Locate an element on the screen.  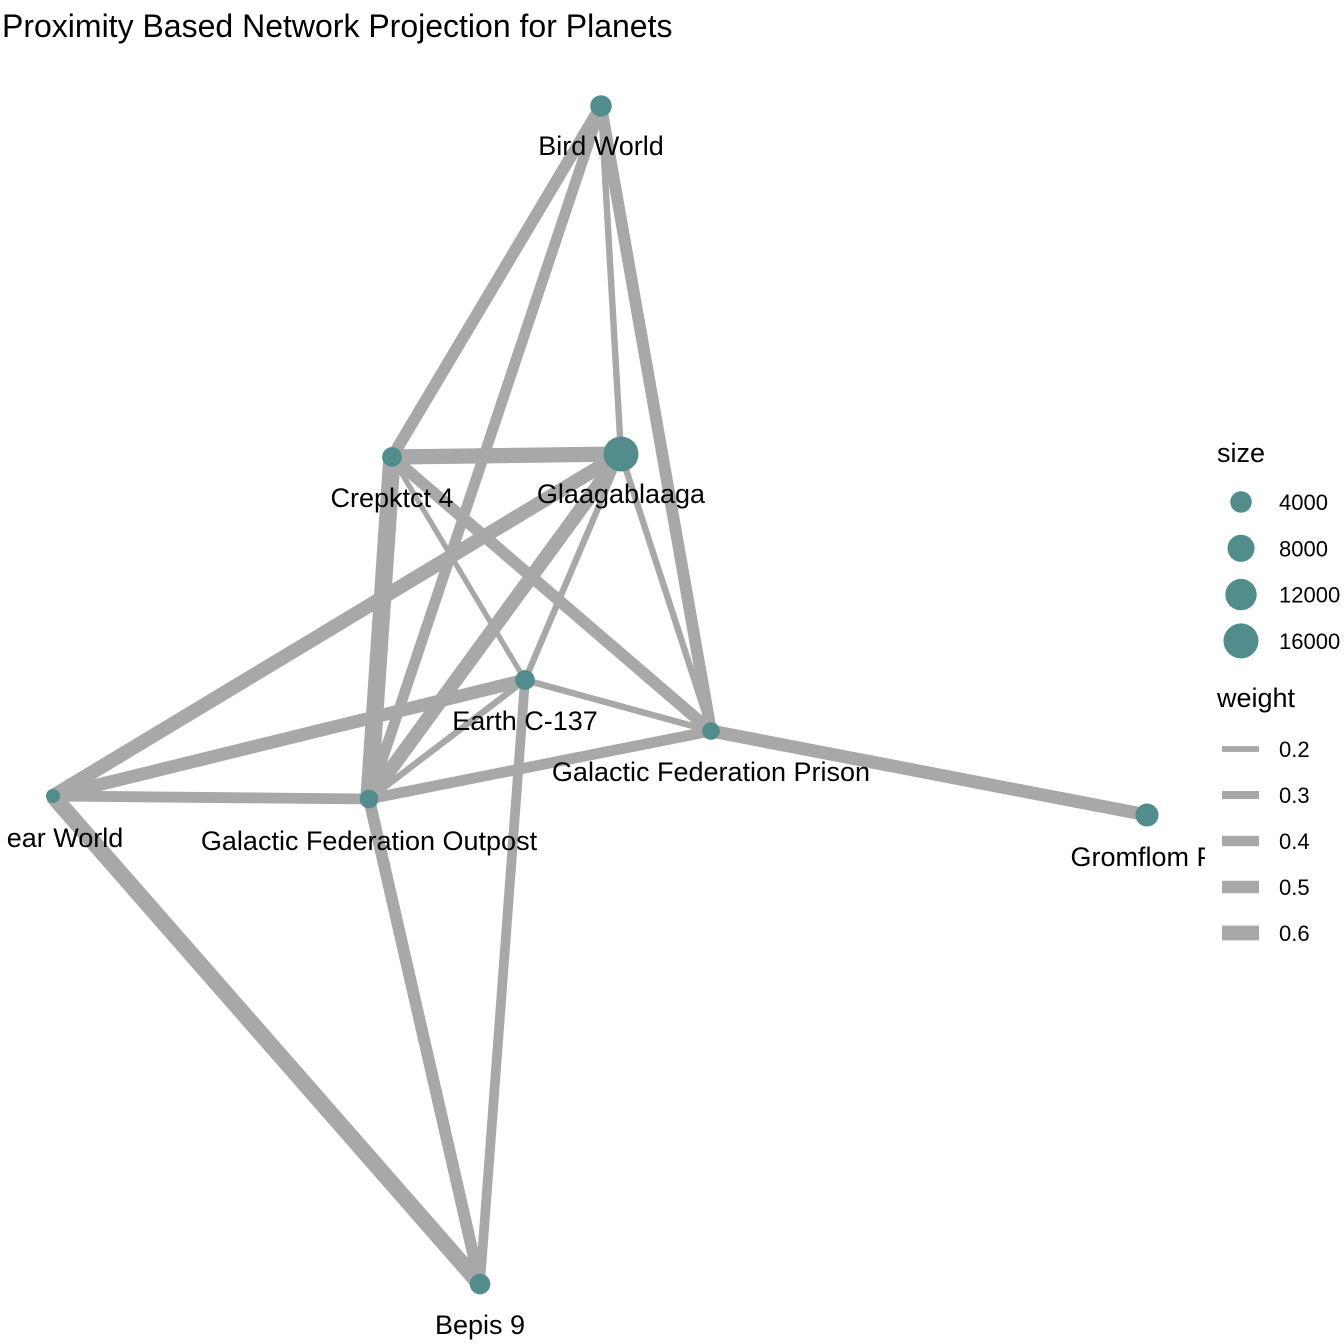
node-label-bepis: Bepis 9 is located at coordinates (480, 1325).